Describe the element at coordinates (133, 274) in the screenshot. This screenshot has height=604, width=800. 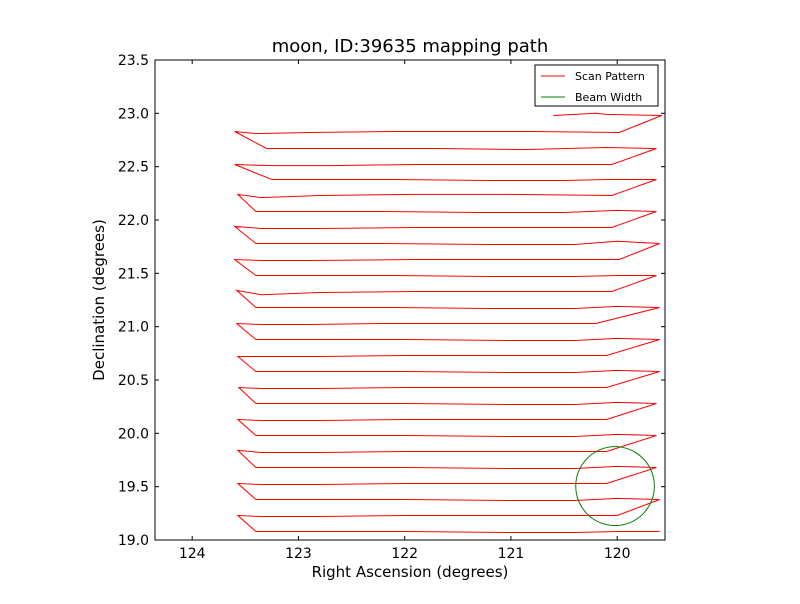
I see `y-tick-label: 21.5` at that location.